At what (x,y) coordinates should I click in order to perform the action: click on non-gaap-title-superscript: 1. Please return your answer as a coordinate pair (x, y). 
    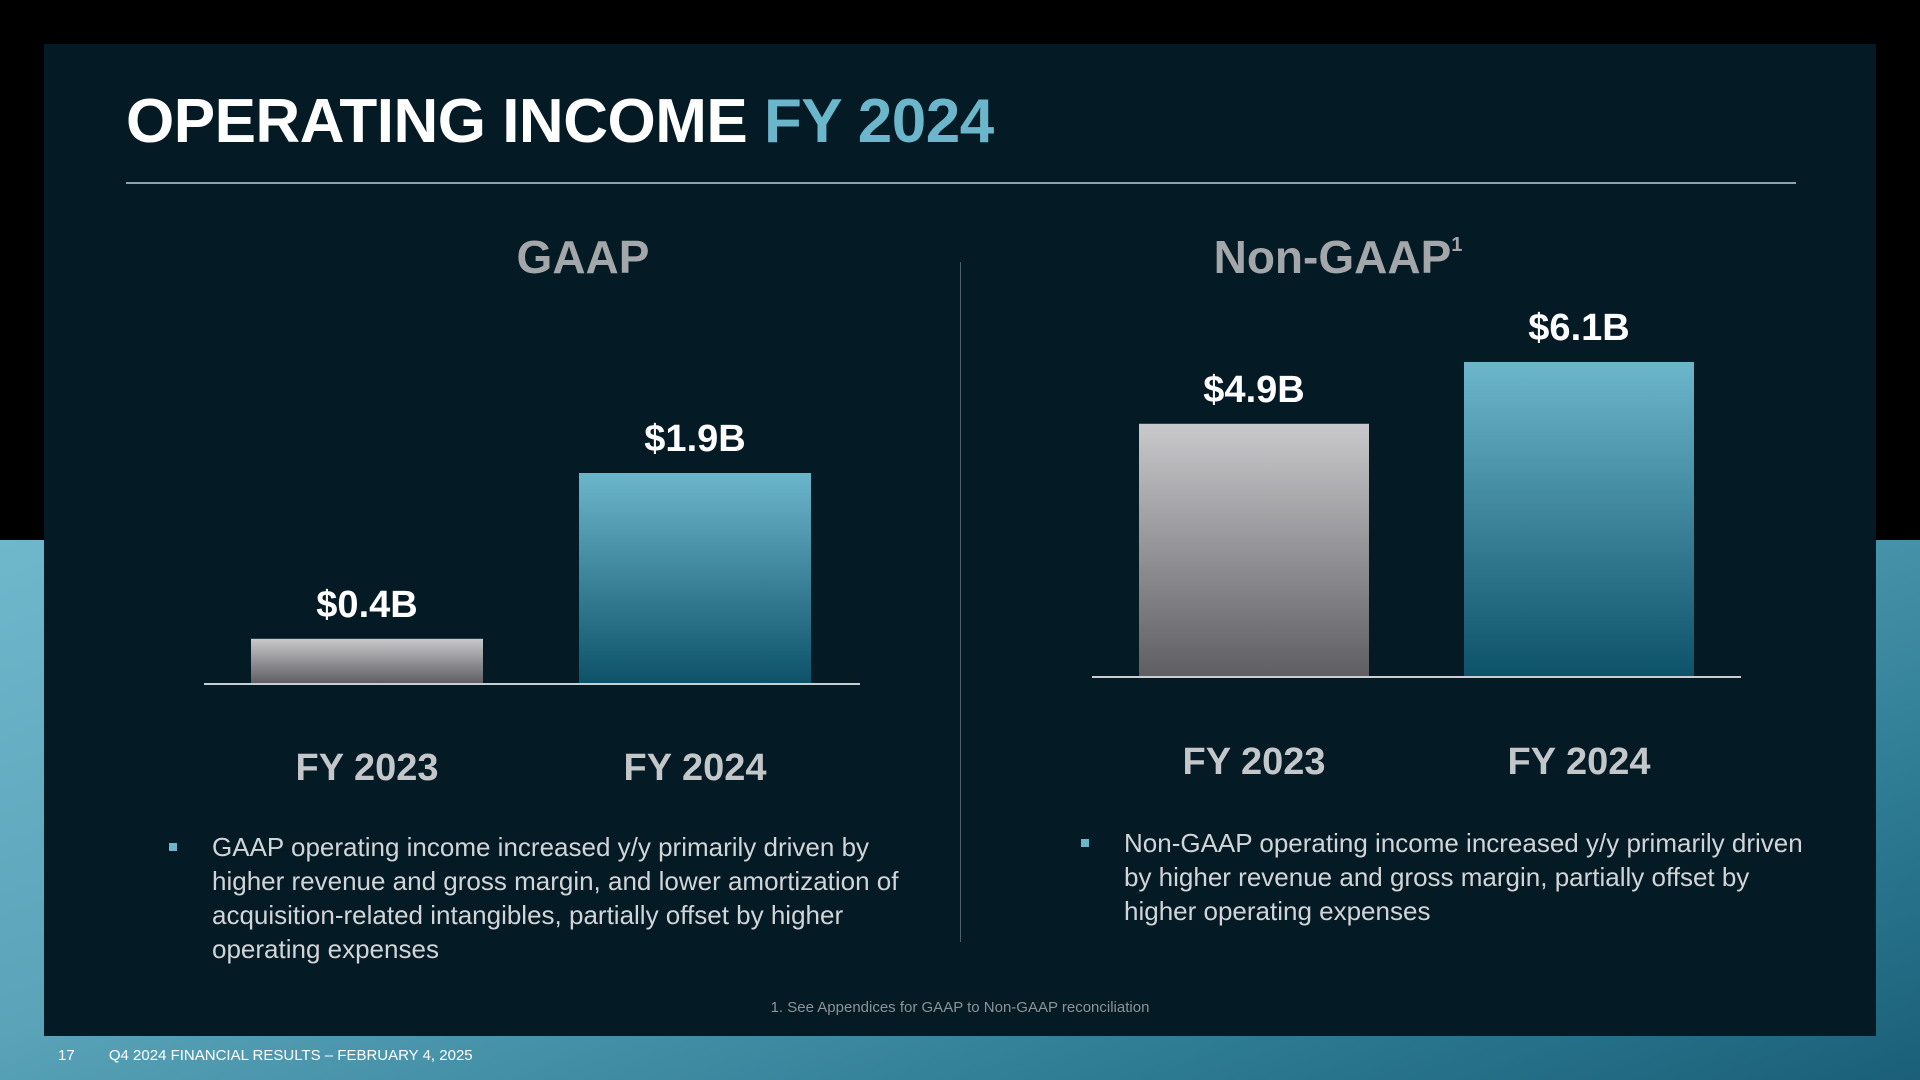
    Looking at the image, I should click on (1457, 244).